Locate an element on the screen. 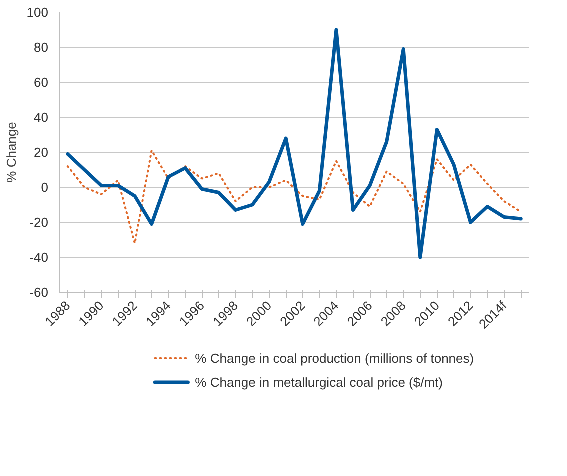 This screenshot has height=476, width=567. y-tick-label: -20 is located at coordinates (39, 222).